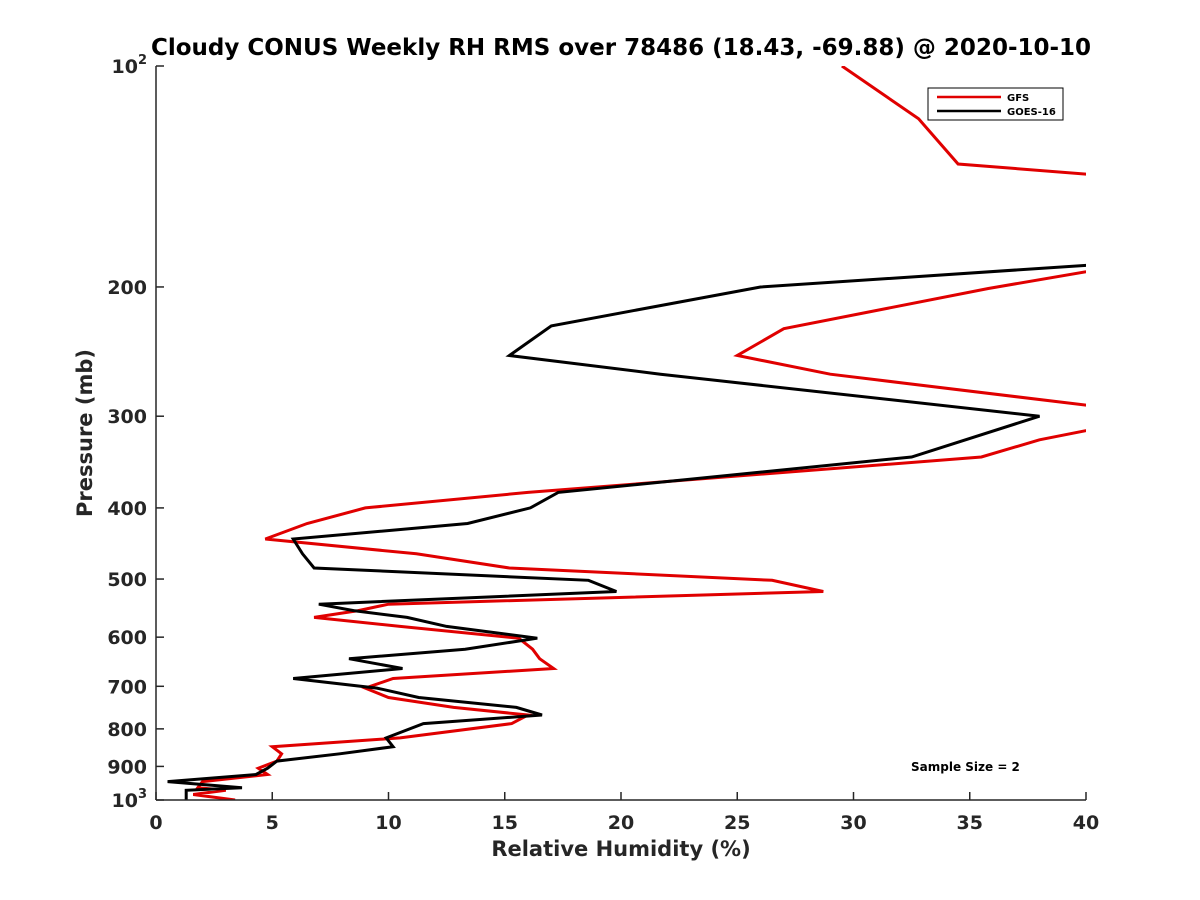 This screenshot has width=1200, height=900. Describe the element at coordinates (127, 730) in the screenshot. I see `y-tick-label: 800` at that location.